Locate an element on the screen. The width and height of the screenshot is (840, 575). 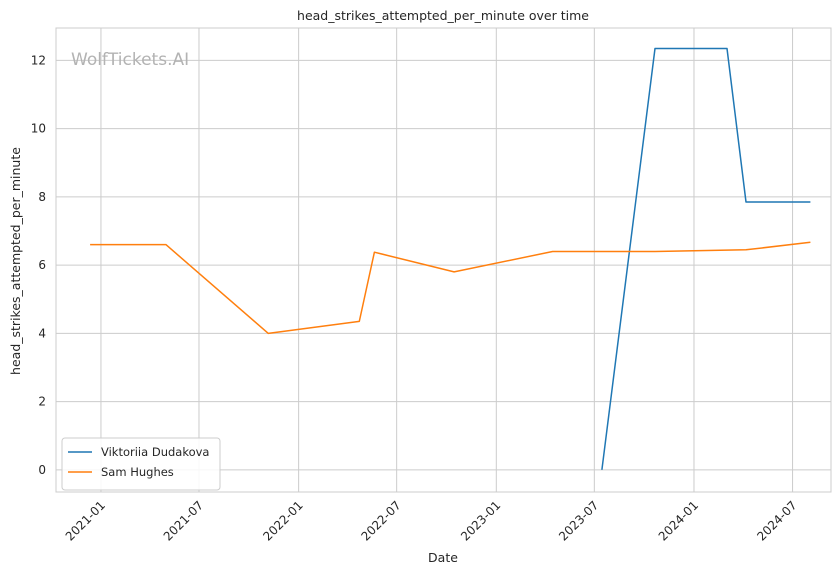
legend-box is located at coordinates (141, 464).